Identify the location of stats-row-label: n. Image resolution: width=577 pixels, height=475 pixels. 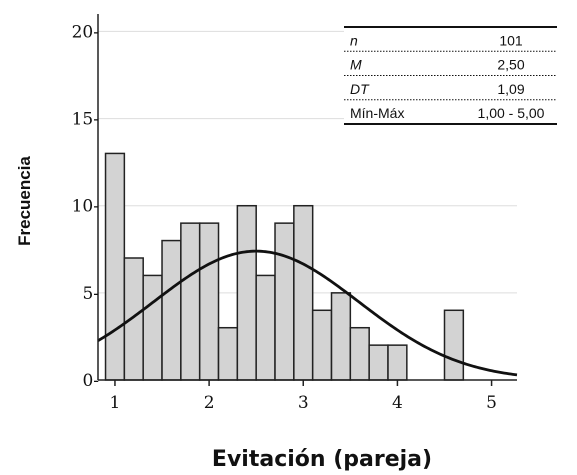
(354, 40).